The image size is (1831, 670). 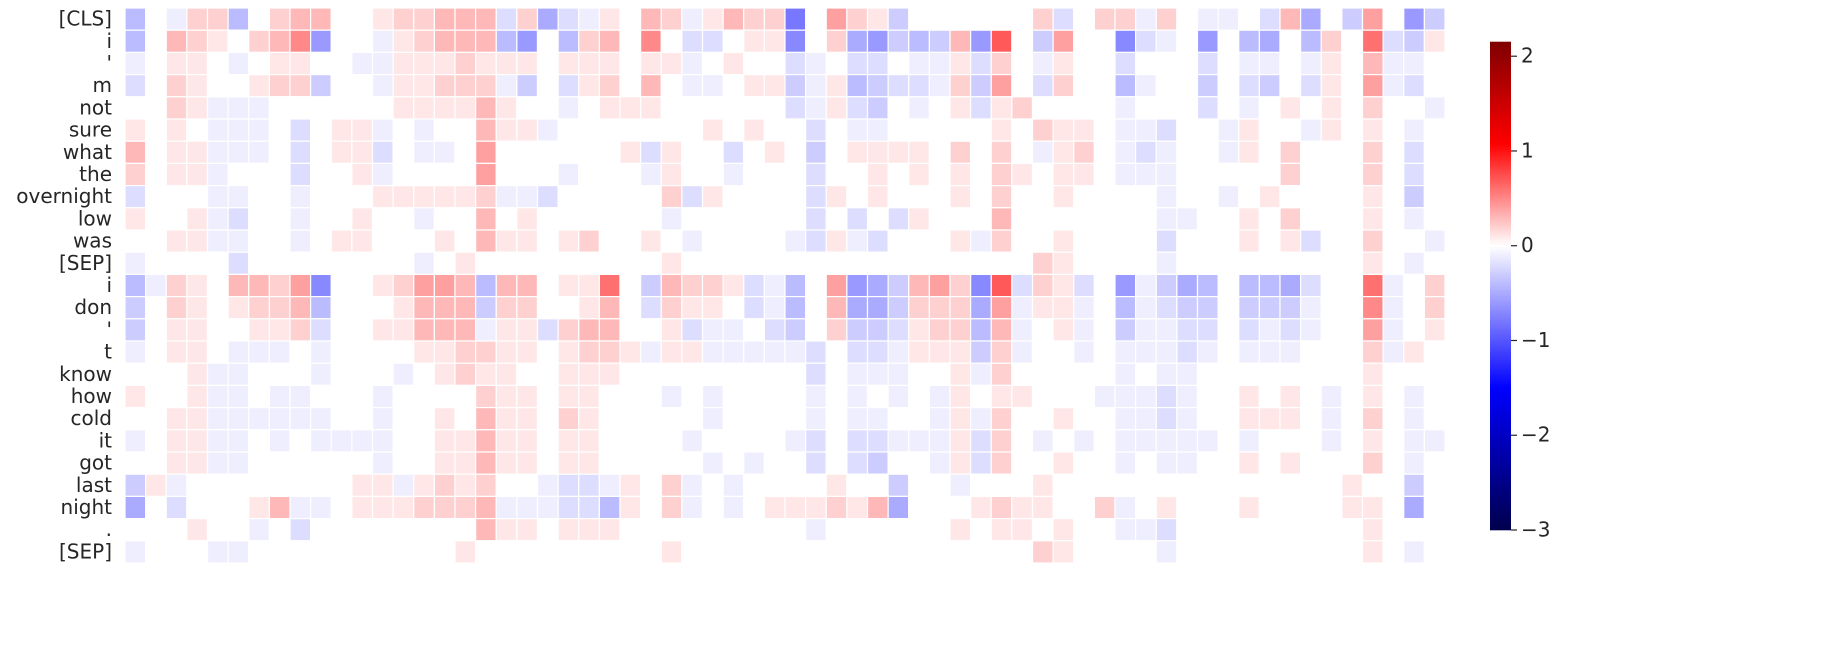 What do you see at coordinates (95, 463) in the screenshot?
I see `row-label: got` at bounding box center [95, 463].